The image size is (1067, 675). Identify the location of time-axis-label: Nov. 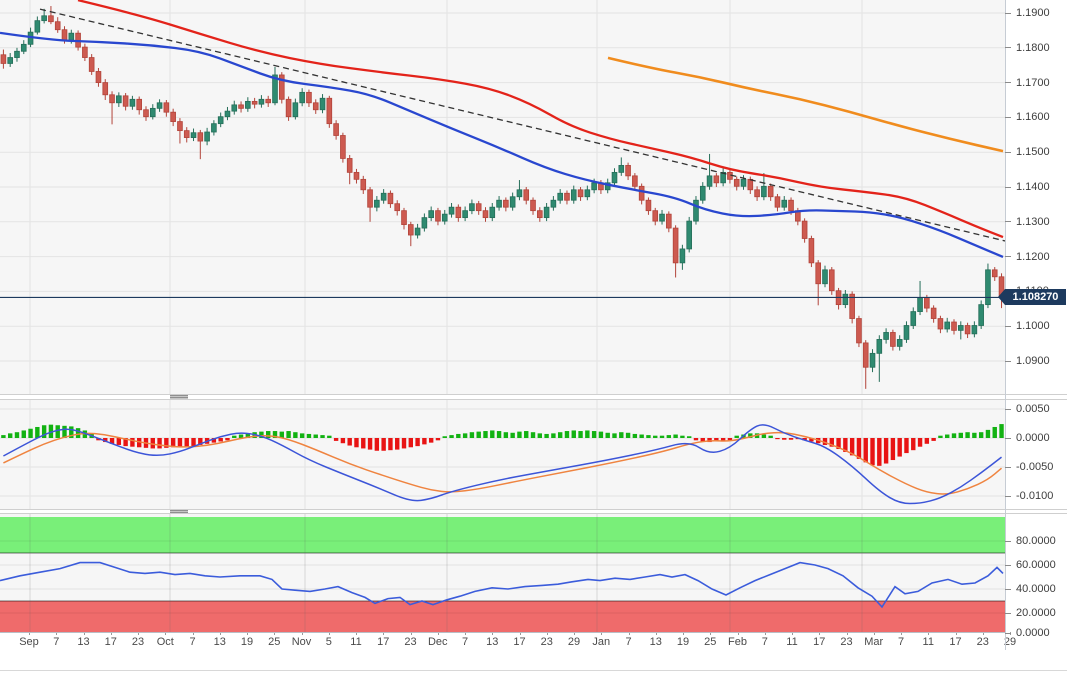
(301, 642).